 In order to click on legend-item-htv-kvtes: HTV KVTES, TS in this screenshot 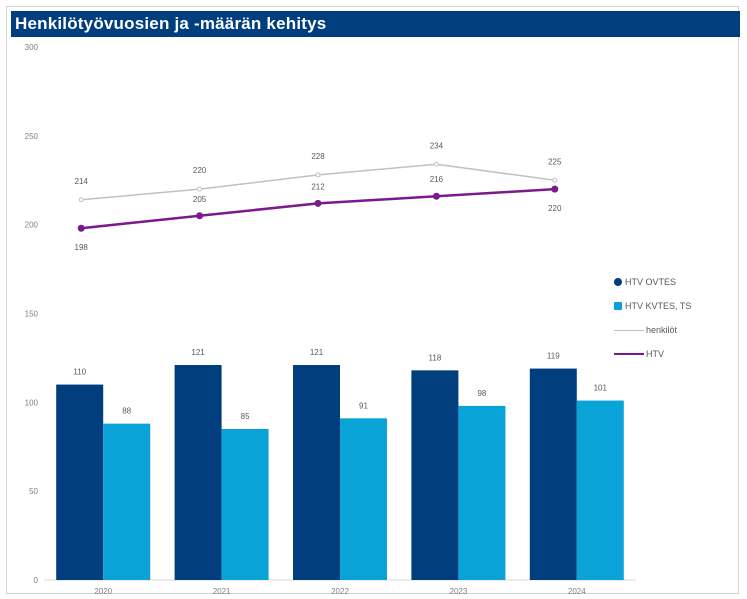, I will do `click(676, 306)`.